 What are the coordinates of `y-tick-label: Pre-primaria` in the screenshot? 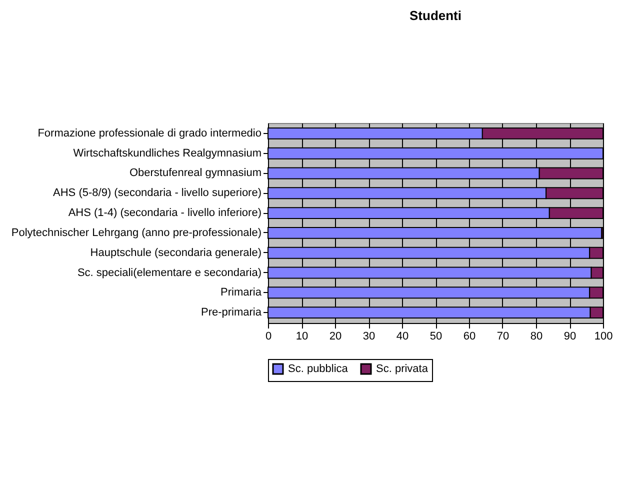 It's located at (231, 312).